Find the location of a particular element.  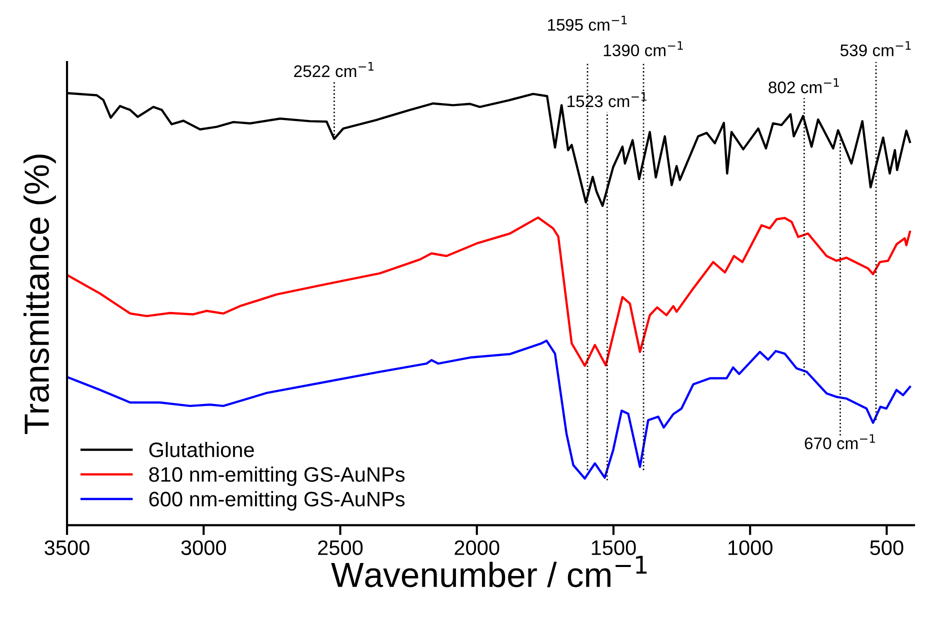

x-axis-title: Wavenumber / cm$^{−1}$ is located at coordinates (489, 572).